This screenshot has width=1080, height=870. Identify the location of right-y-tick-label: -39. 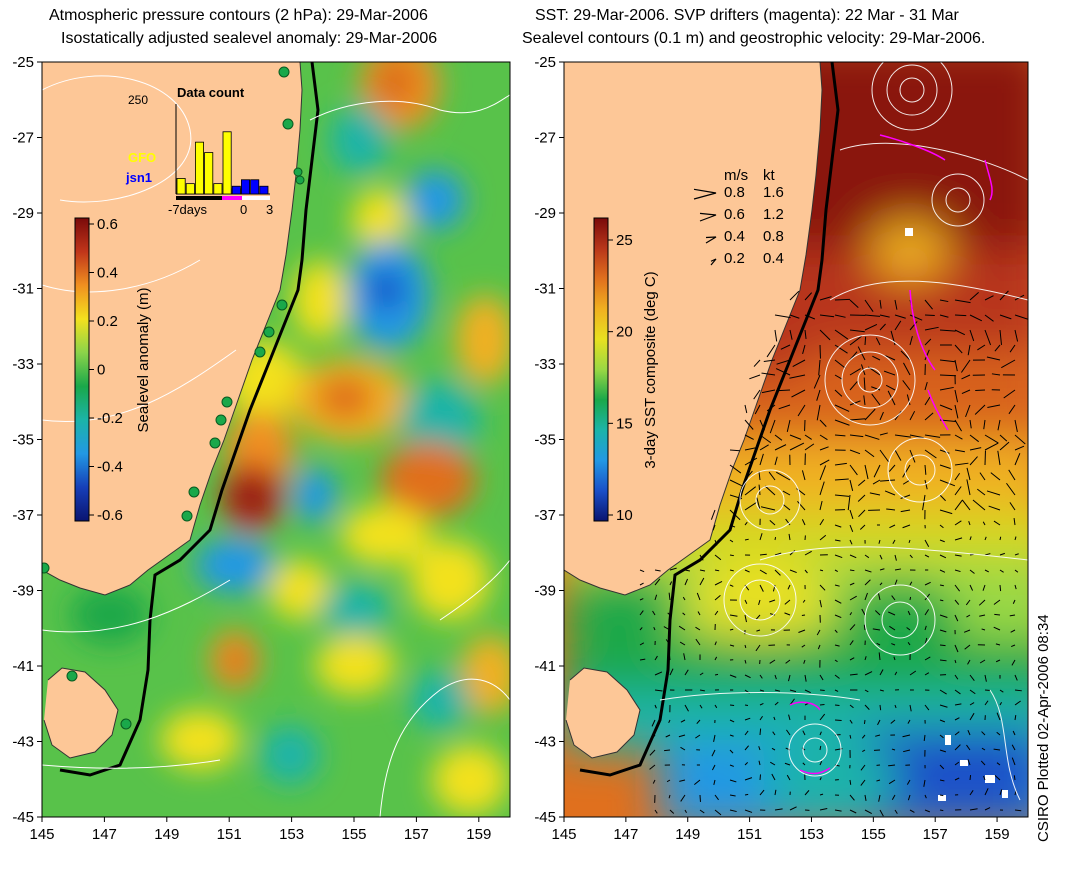
(545, 591).